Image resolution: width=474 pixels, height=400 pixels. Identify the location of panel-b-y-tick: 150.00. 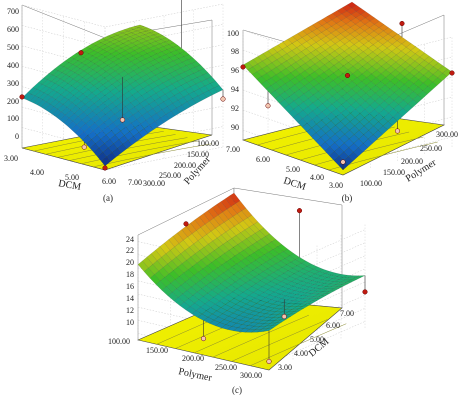
(394, 172).